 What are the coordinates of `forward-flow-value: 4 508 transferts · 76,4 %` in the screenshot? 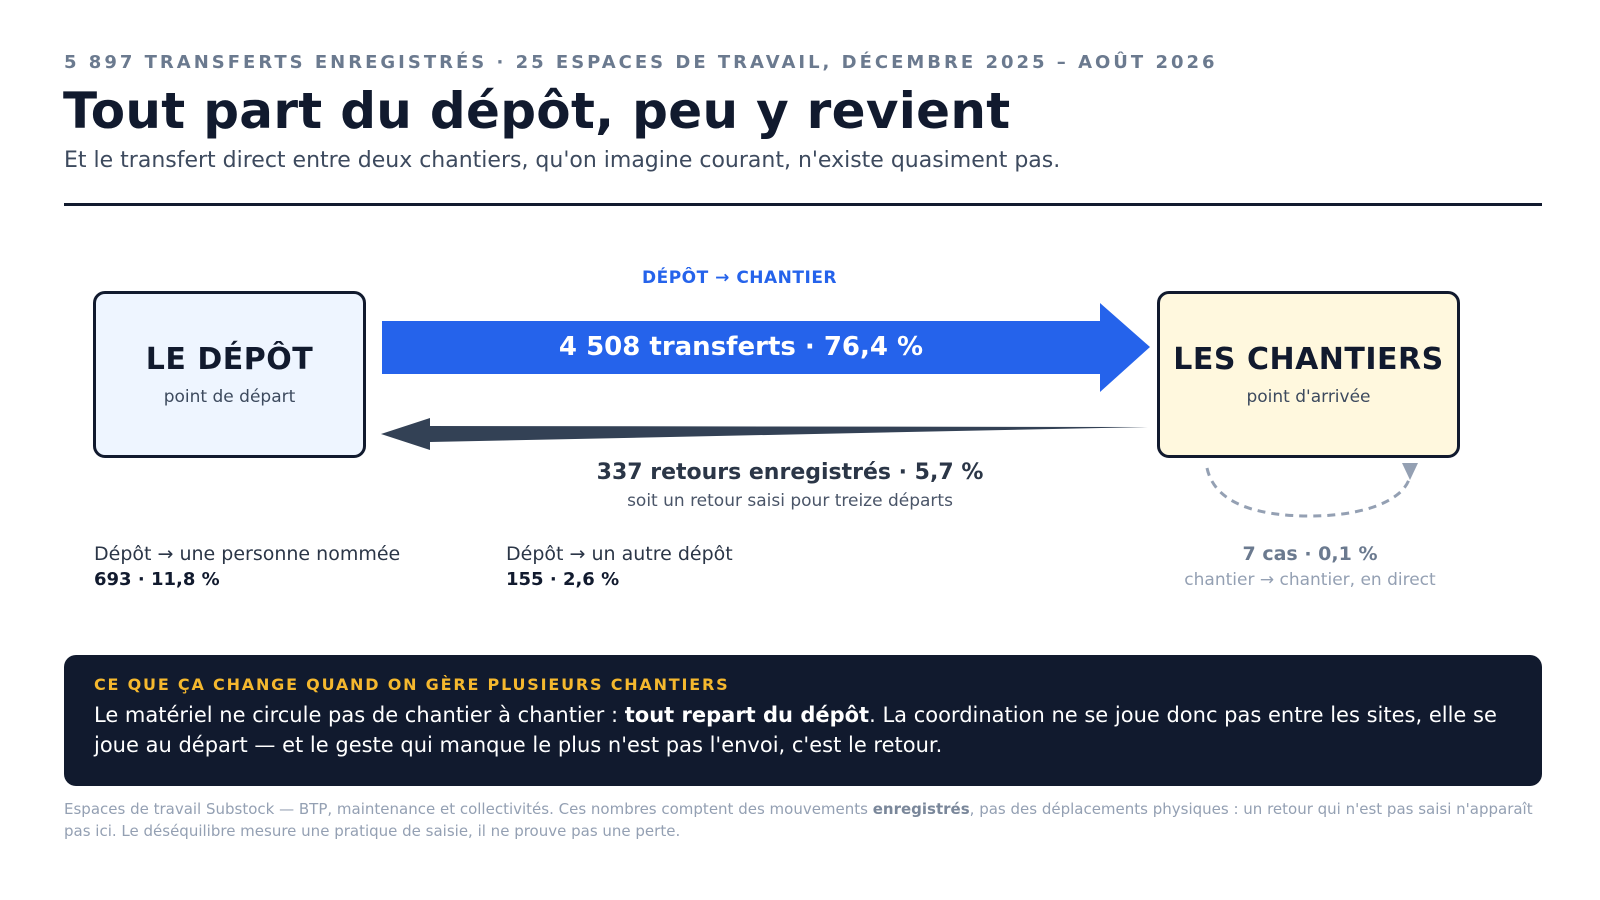 It's located at (741, 347).